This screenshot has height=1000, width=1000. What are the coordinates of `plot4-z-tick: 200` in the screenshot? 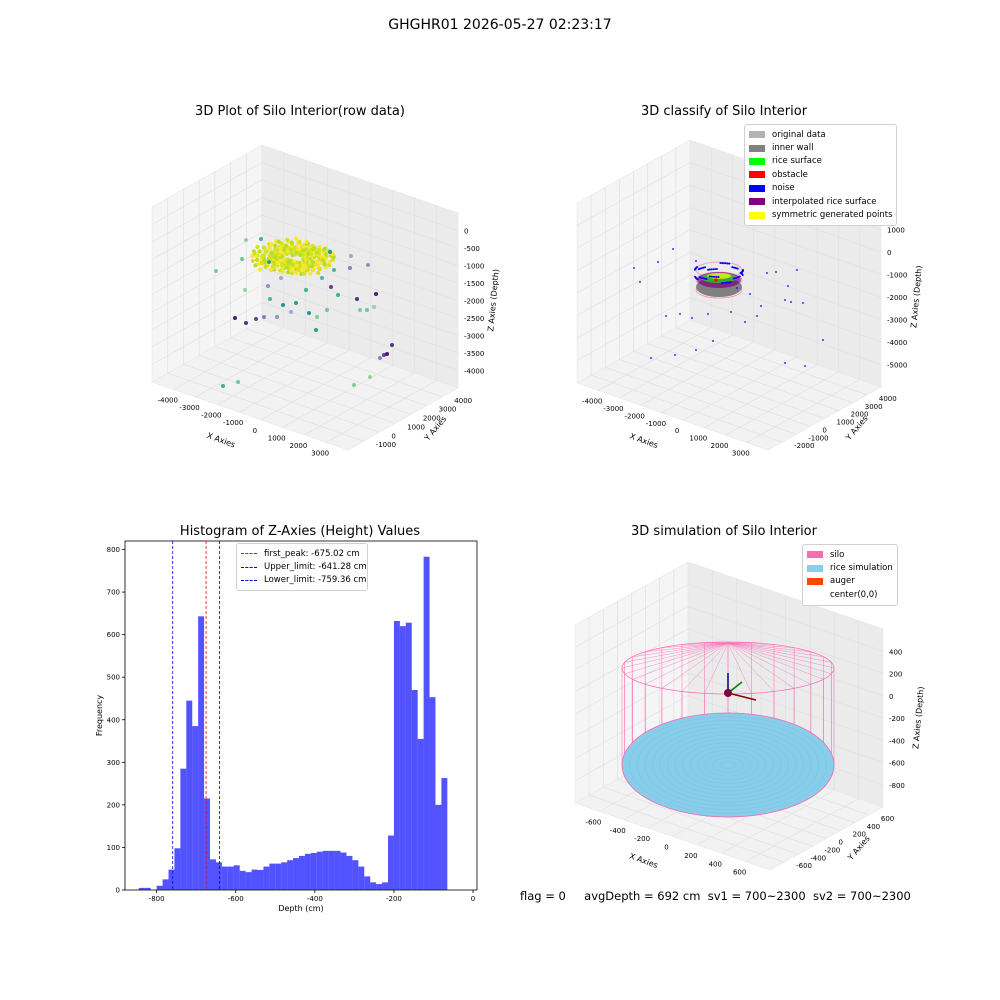 It's located at (895, 675).